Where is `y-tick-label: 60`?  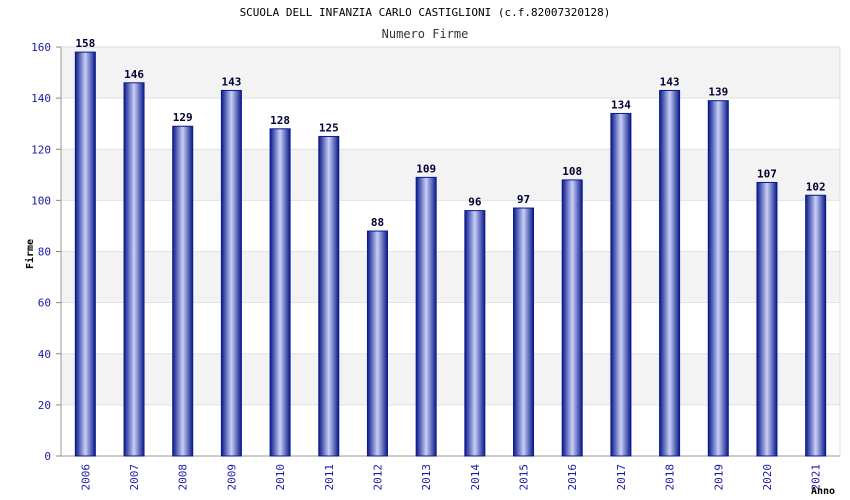 y-tick-label: 60 is located at coordinates (44, 303).